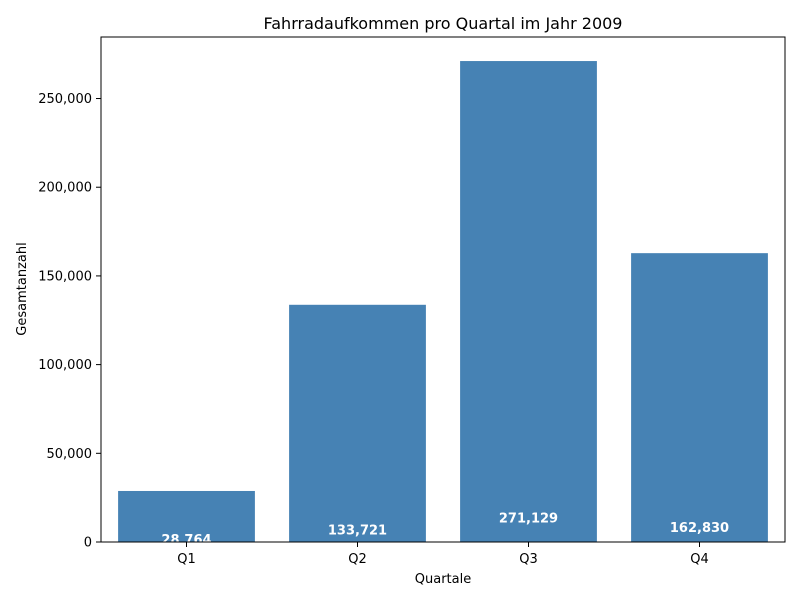  I want to click on y-tick-label: 50,000, so click(70, 454).